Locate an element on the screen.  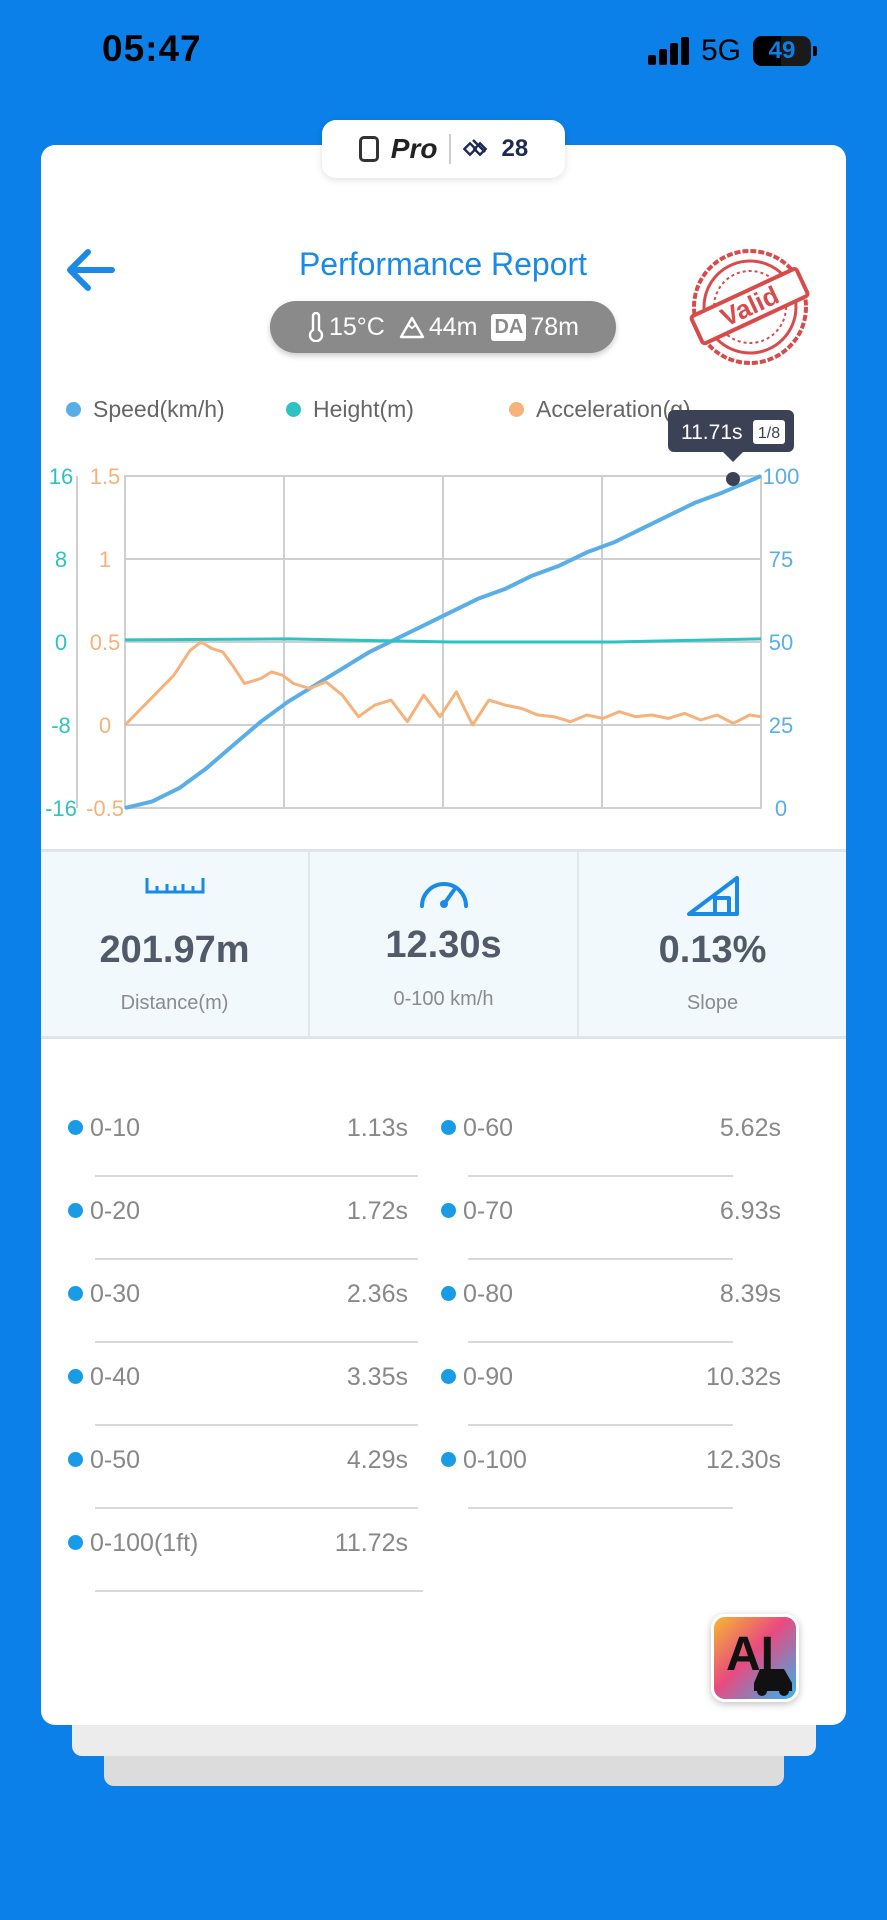
tooltip-page-badge is located at coordinates (769, 432).